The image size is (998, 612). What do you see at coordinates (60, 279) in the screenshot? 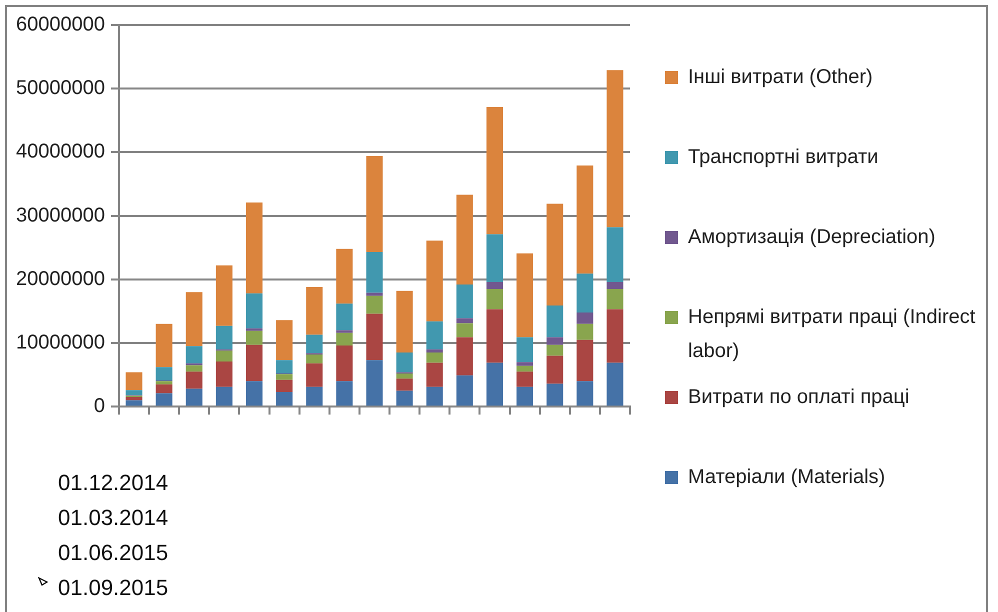
I see `y-tick-label: 20000000` at bounding box center [60, 279].